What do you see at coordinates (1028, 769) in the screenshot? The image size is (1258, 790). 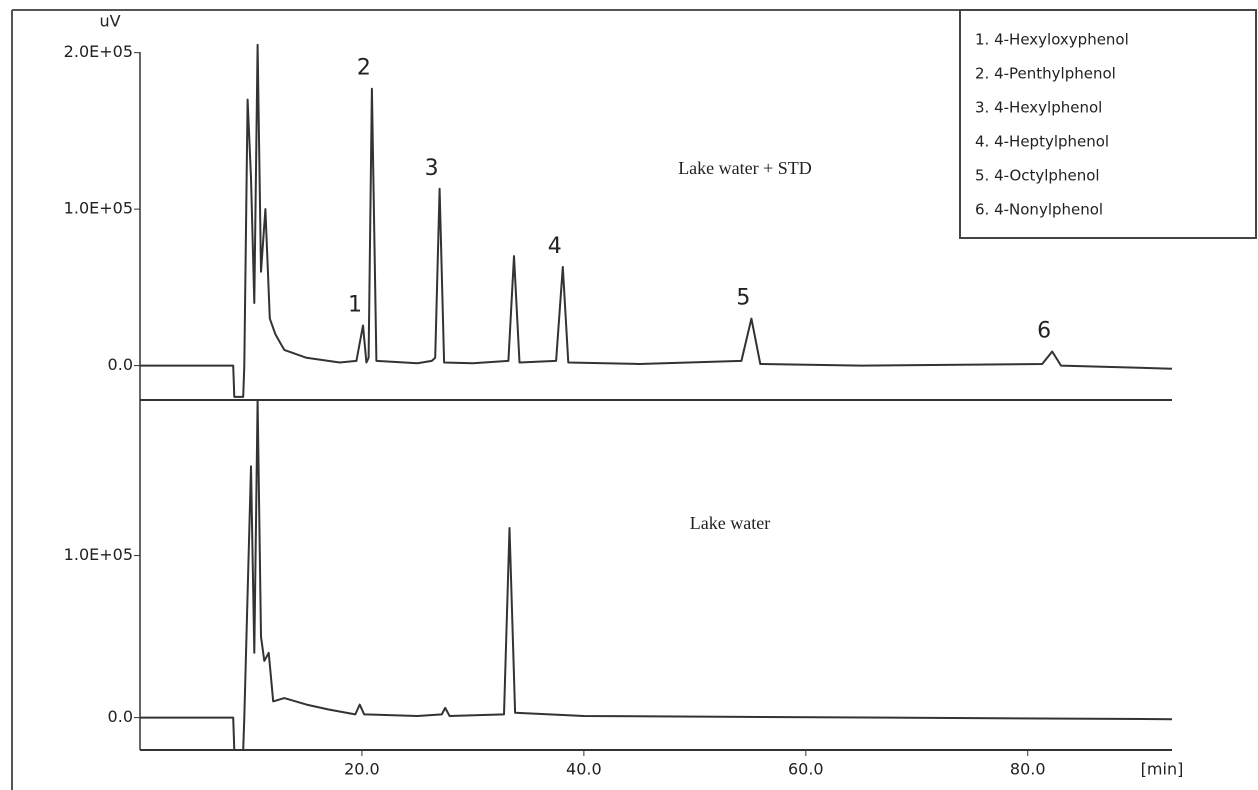 I see `x-tick-label: 80.0` at bounding box center [1028, 769].